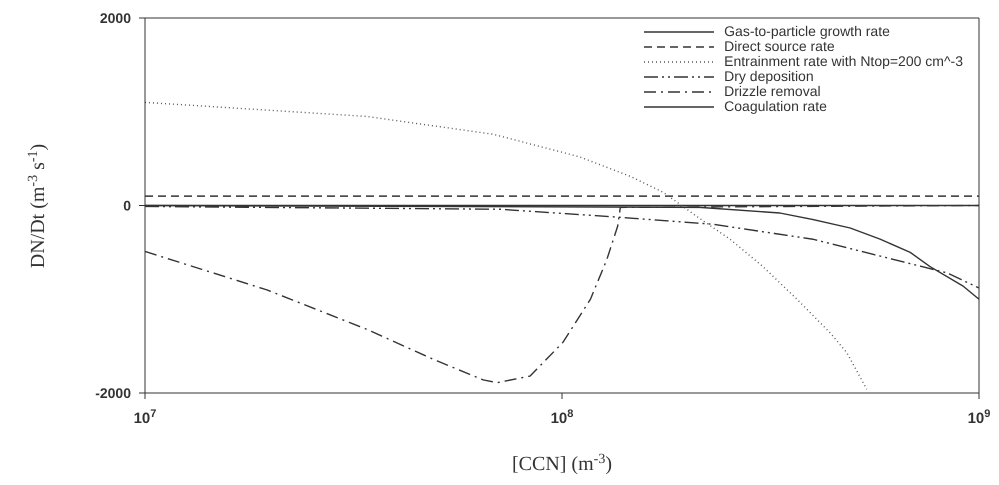  What do you see at coordinates (562, 463) in the screenshot?
I see `x-axis-title: [CCN] (m$^{-3}$)` at bounding box center [562, 463].